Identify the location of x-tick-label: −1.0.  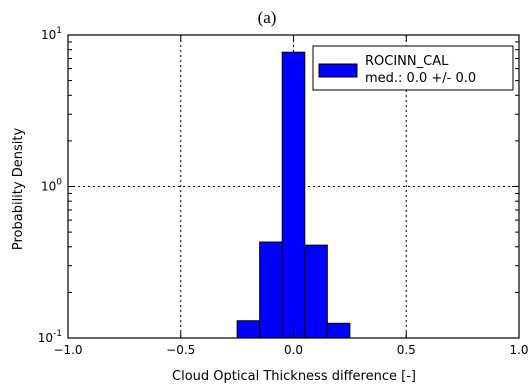
(67, 350).